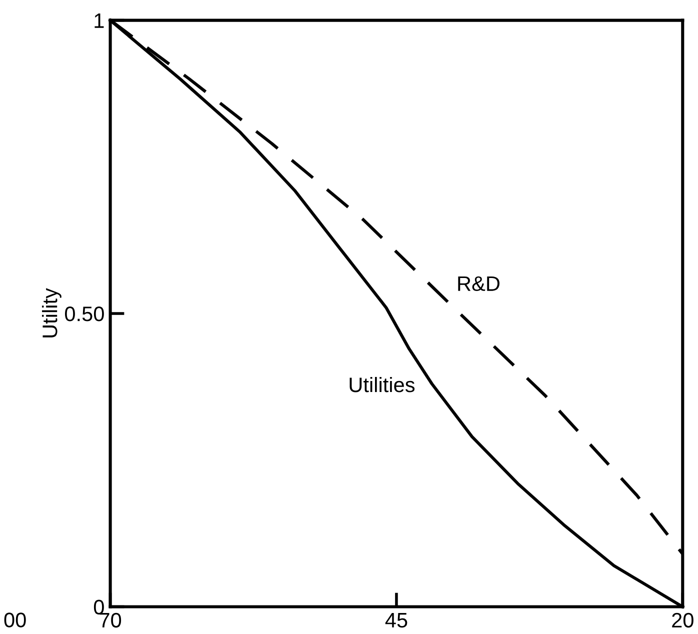 This screenshot has width=698, height=634. Describe the element at coordinates (52, 313) in the screenshot. I see `y-axis-title: Utility` at that location.